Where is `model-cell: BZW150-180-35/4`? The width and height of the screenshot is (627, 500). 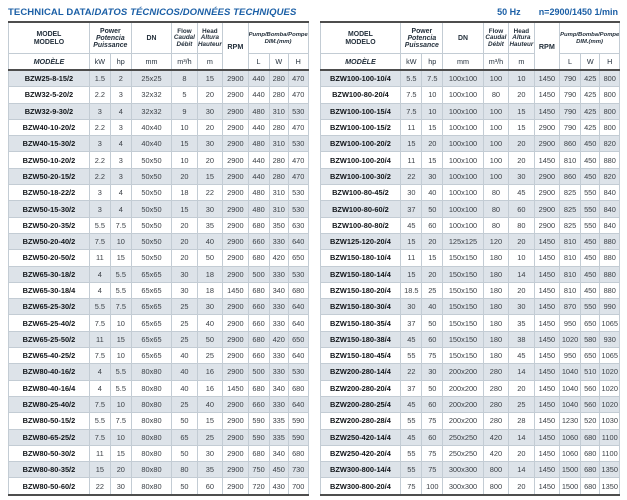 model-cell: BZW150-180-35/4 is located at coordinates (360, 323).